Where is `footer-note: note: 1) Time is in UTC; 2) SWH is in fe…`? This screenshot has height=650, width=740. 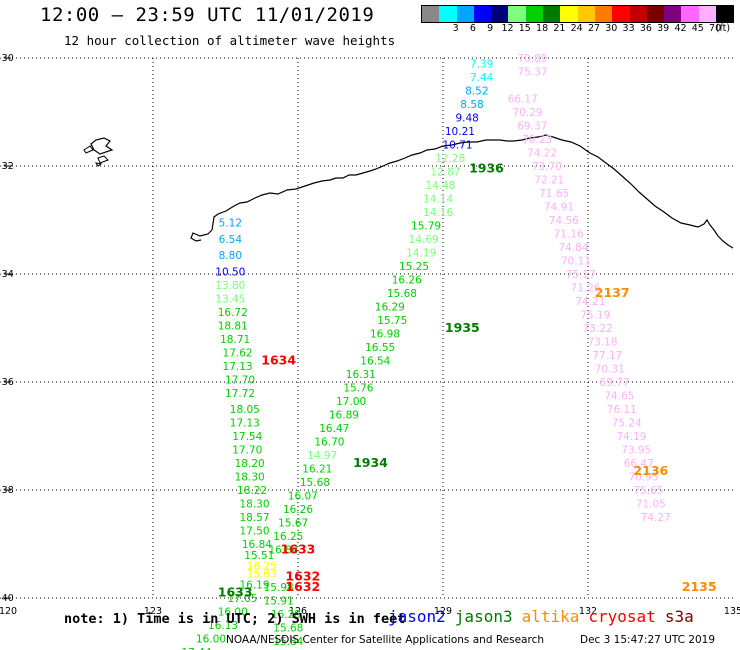
footer-note: note: 1) Time is in UTC; 2) SWH is in fe… is located at coordinates (235, 619).